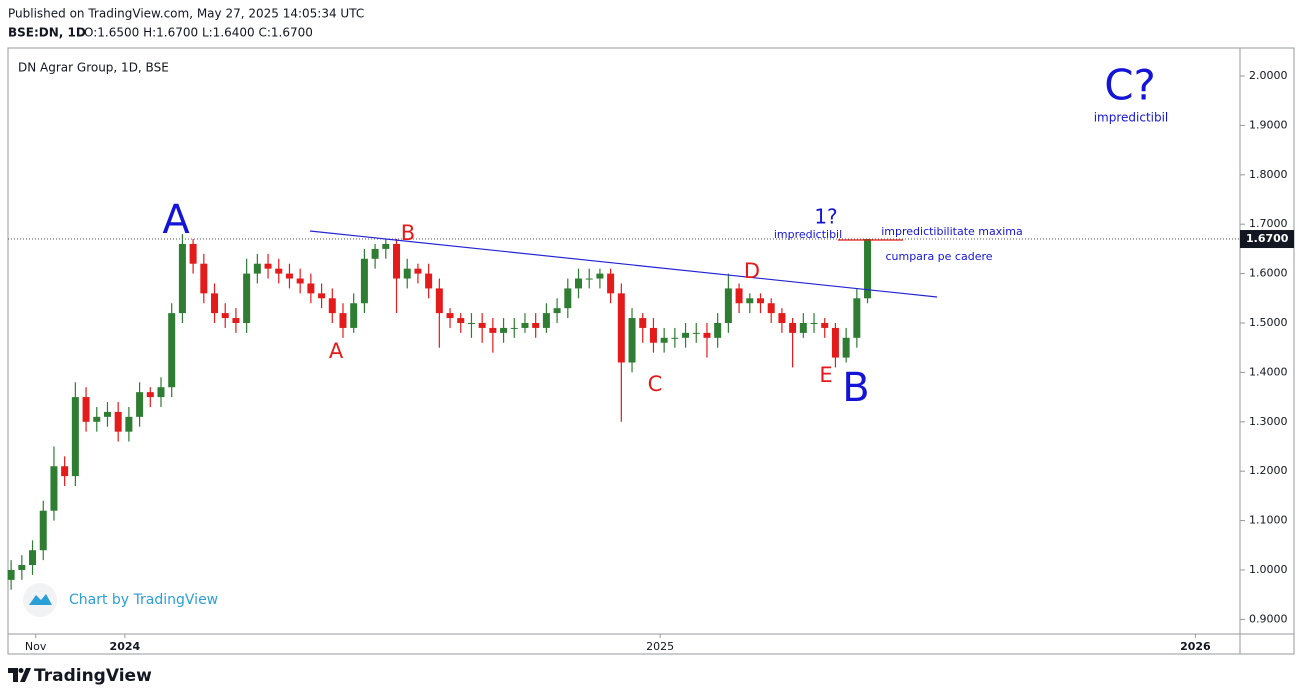 This screenshot has width=1301, height=696. I want to click on footer-logo: TradingView, so click(80, 676).